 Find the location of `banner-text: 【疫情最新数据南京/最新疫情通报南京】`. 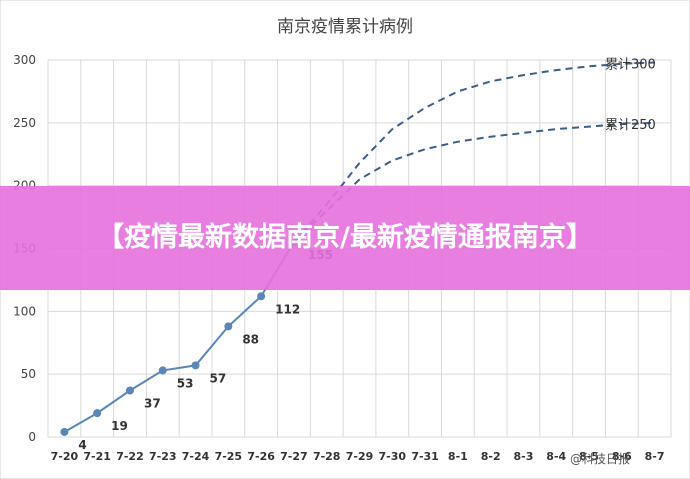

banner-text: 【疫情最新数据南京/最新疫情通报南京】 is located at coordinates (345, 237).